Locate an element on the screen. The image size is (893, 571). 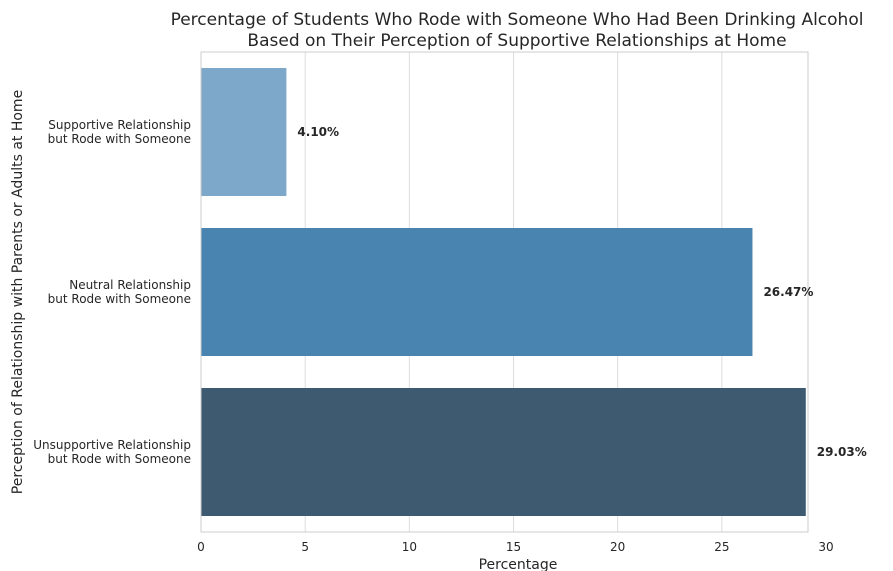
category-label-line: Neutral Relationship is located at coordinates (130, 285).